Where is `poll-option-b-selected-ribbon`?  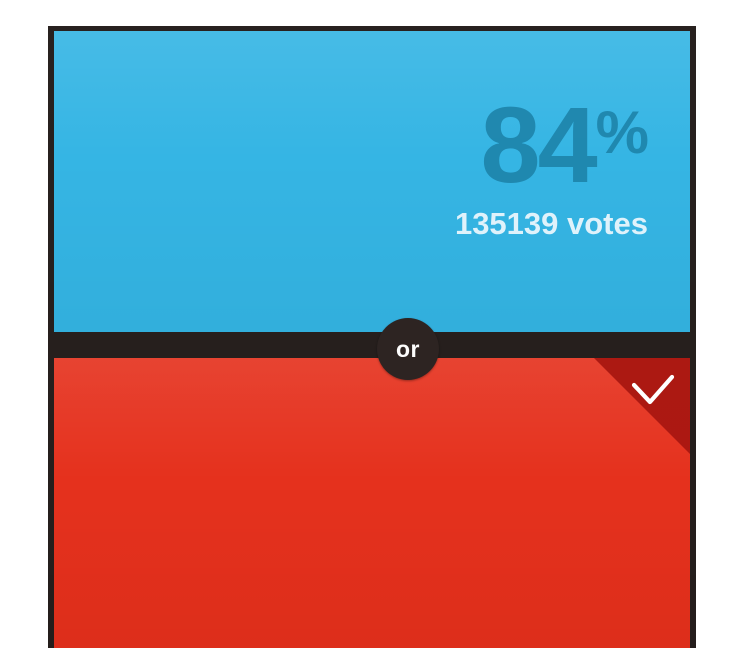
poll-option-b-selected-ribbon is located at coordinates (642, 406).